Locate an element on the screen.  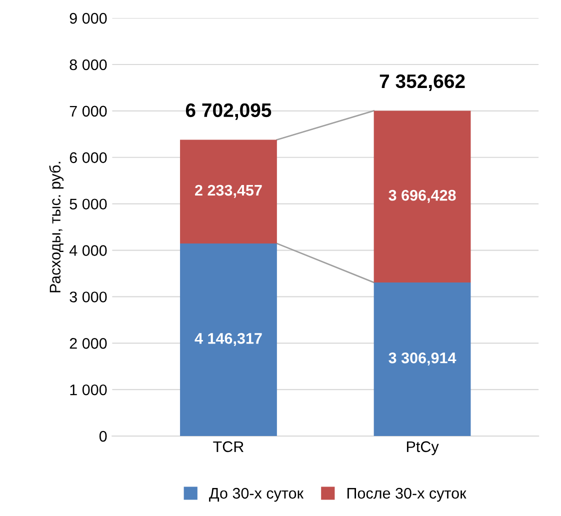
data-label: 3 306,914 is located at coordinates (422, 359).